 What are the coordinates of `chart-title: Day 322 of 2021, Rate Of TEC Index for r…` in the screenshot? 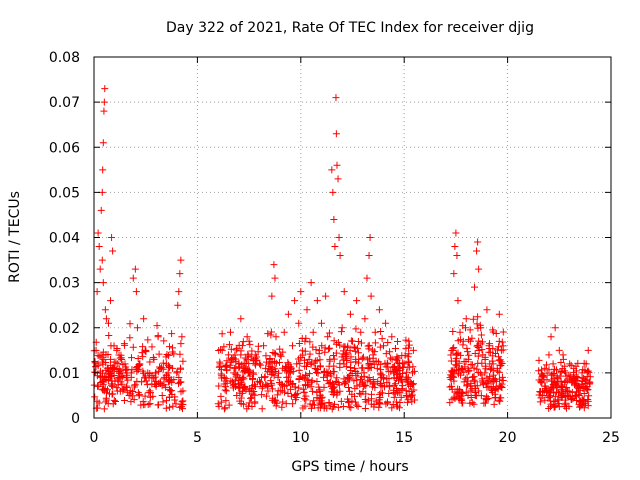 It's located at (350, 28).